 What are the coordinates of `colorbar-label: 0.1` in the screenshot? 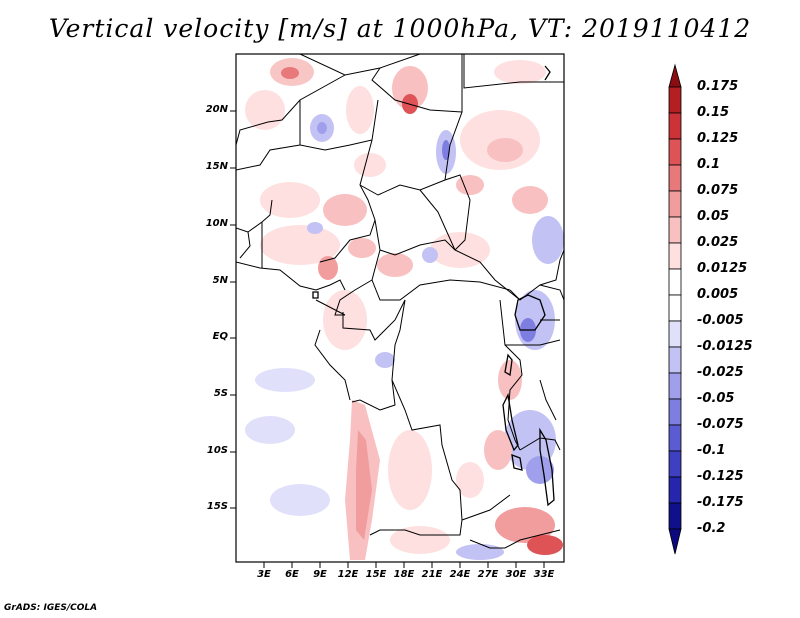 It's located at (709, 164).